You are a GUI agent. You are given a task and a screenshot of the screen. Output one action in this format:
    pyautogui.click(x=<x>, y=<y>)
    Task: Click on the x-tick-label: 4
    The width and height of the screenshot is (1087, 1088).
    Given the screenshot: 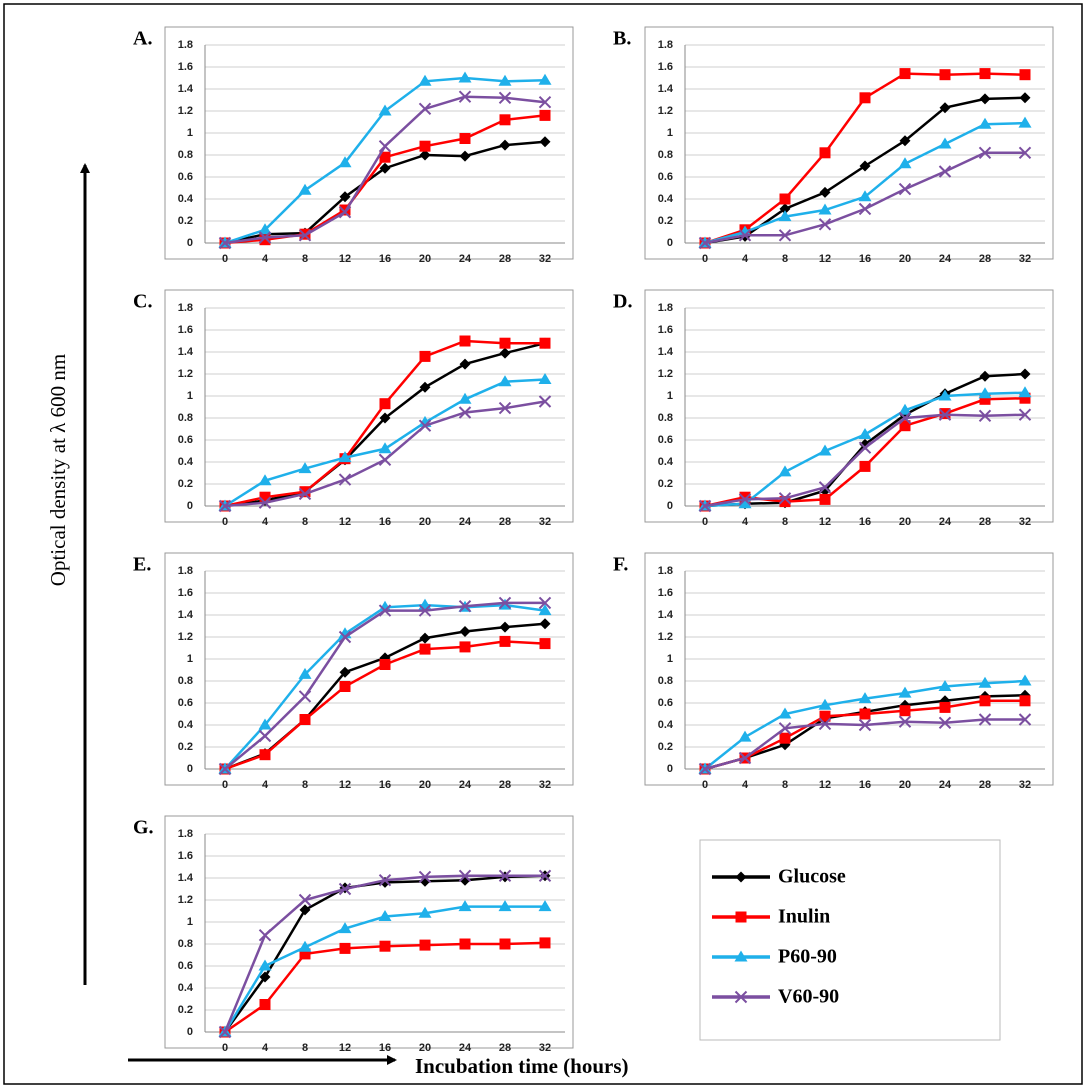 What is the action you would take?
    pyautogui.click(x=745, y=522)
    